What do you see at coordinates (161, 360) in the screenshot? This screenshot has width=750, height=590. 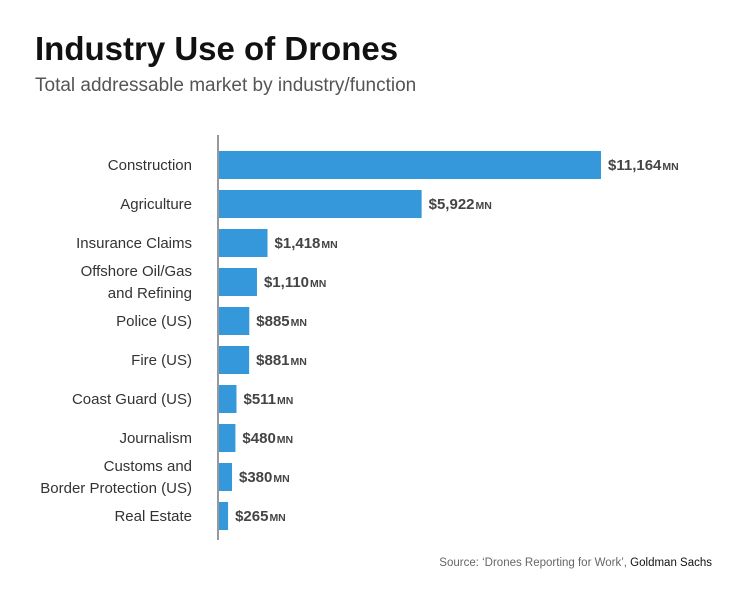 I see `category-label: Fire (US)` at bounding box center [161, 360].